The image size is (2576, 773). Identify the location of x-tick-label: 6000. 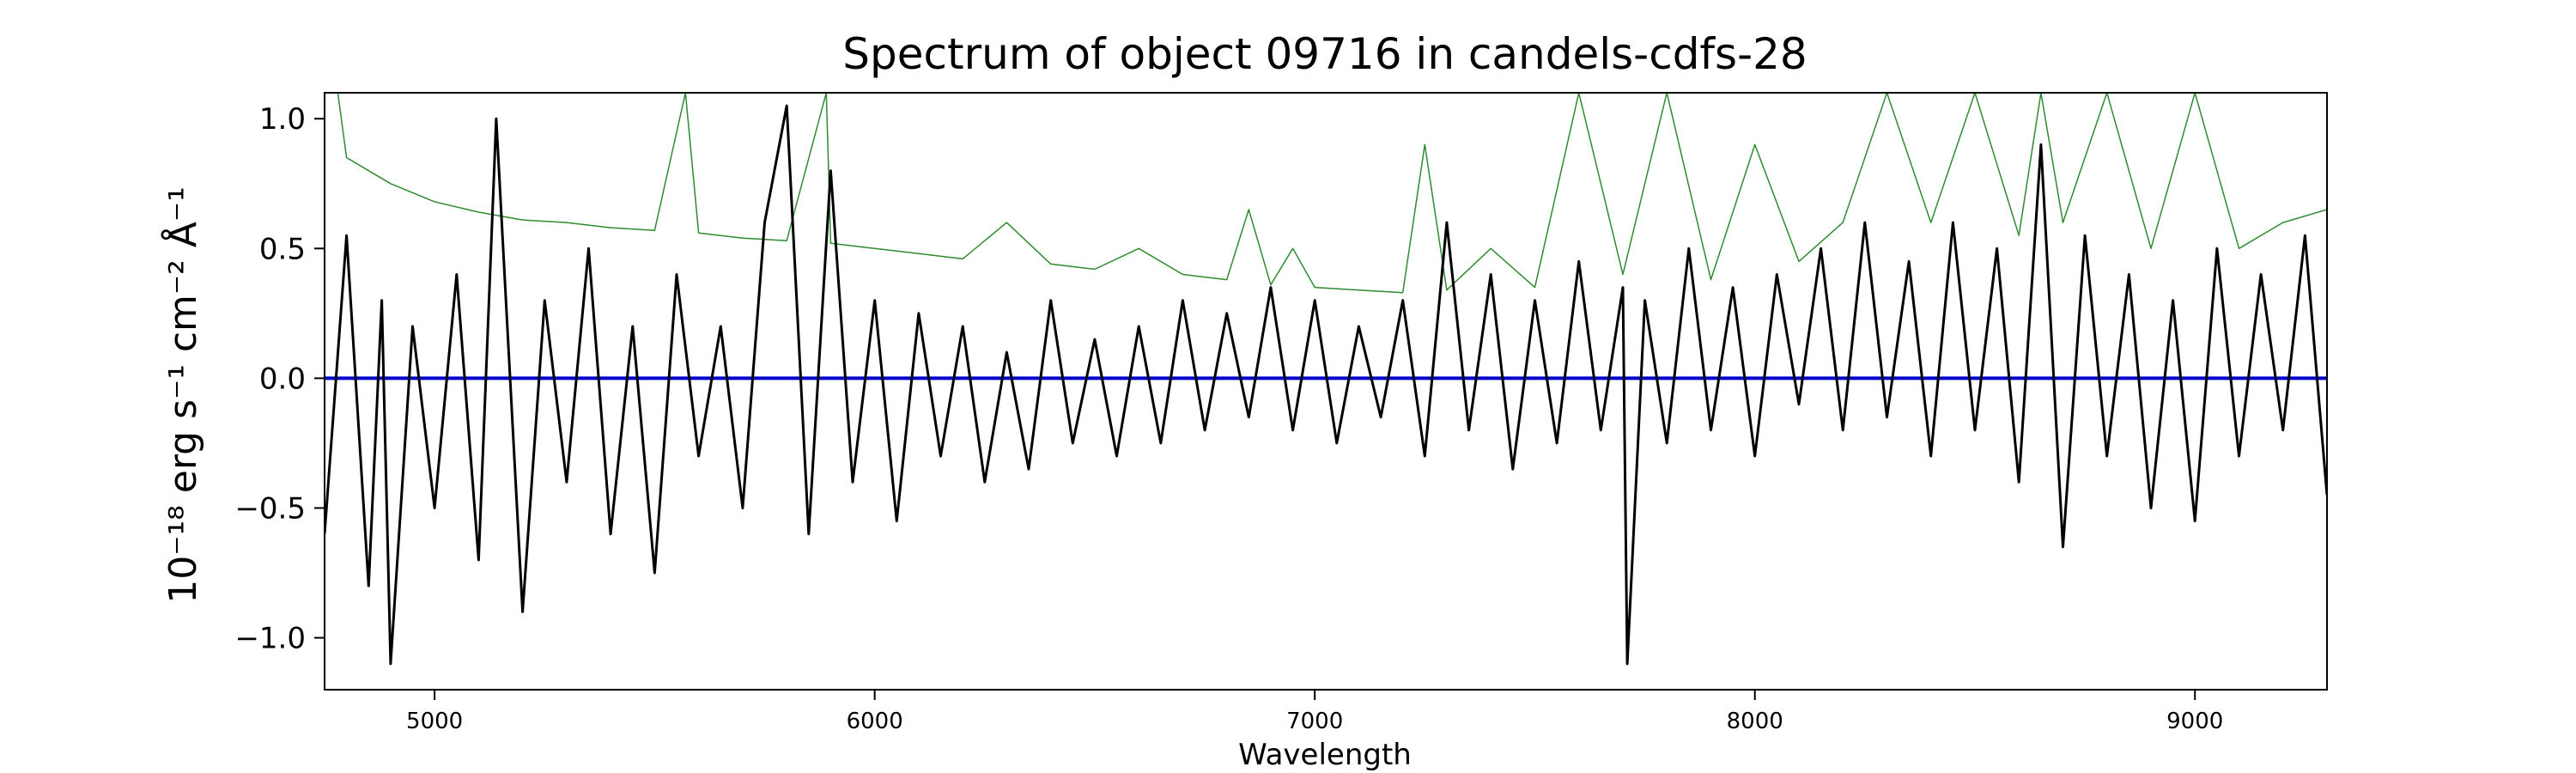
(875, 721).